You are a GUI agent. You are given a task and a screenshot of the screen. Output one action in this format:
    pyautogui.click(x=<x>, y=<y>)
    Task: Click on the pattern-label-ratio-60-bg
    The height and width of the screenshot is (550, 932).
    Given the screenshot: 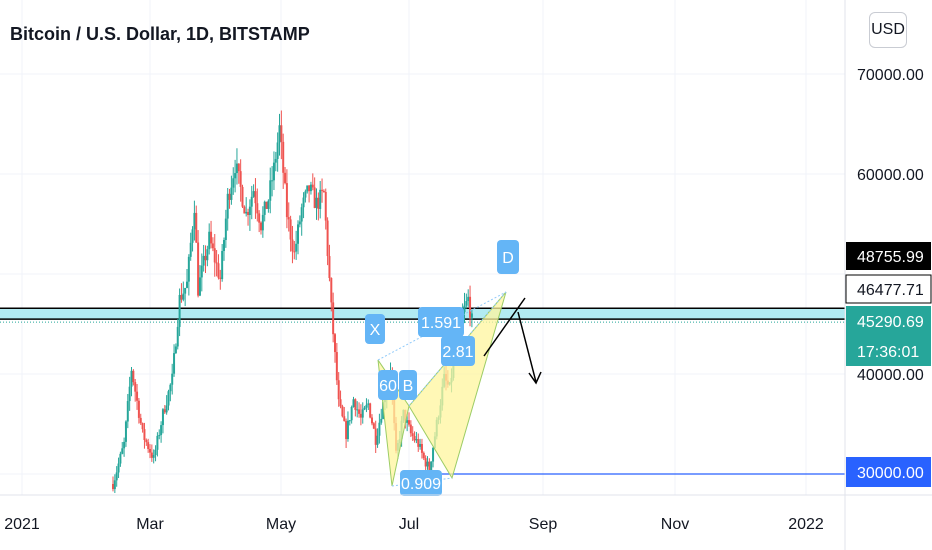 What is the action you would take?
    pyautogui.click(x=388, y=385)
    